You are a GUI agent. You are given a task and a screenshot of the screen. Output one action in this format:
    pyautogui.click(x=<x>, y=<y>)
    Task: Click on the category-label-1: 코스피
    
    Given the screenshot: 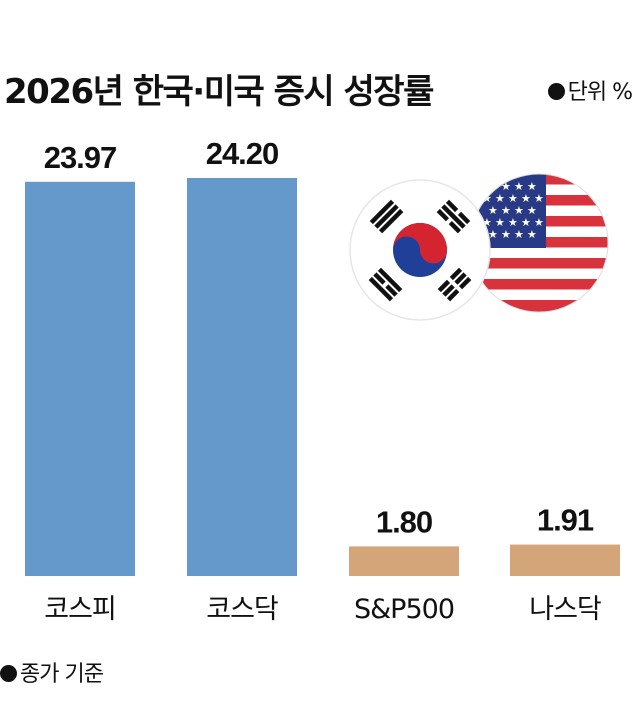 What is the action you would take?
    pyautogui.click(x=80, y=609)
    